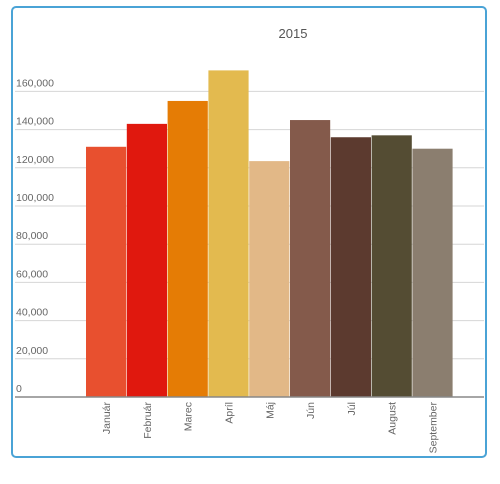 The image size is (500, 484). I want to click on x-tick-label: Január, so click(107, 418).